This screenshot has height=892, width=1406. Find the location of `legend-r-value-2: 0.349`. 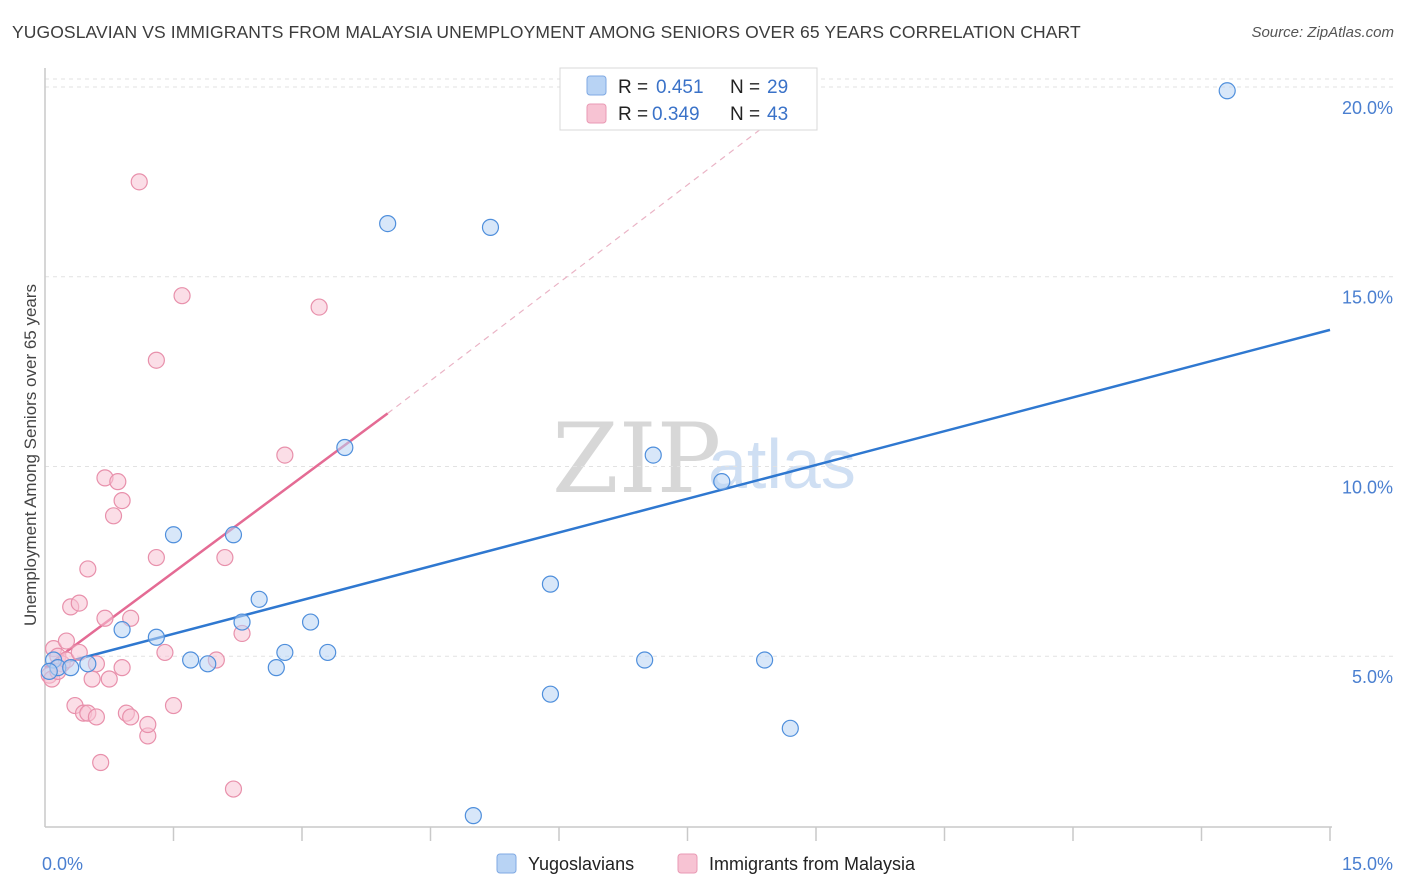

legend-r-value-2: 0.349 is located at coordinates (676, 114).